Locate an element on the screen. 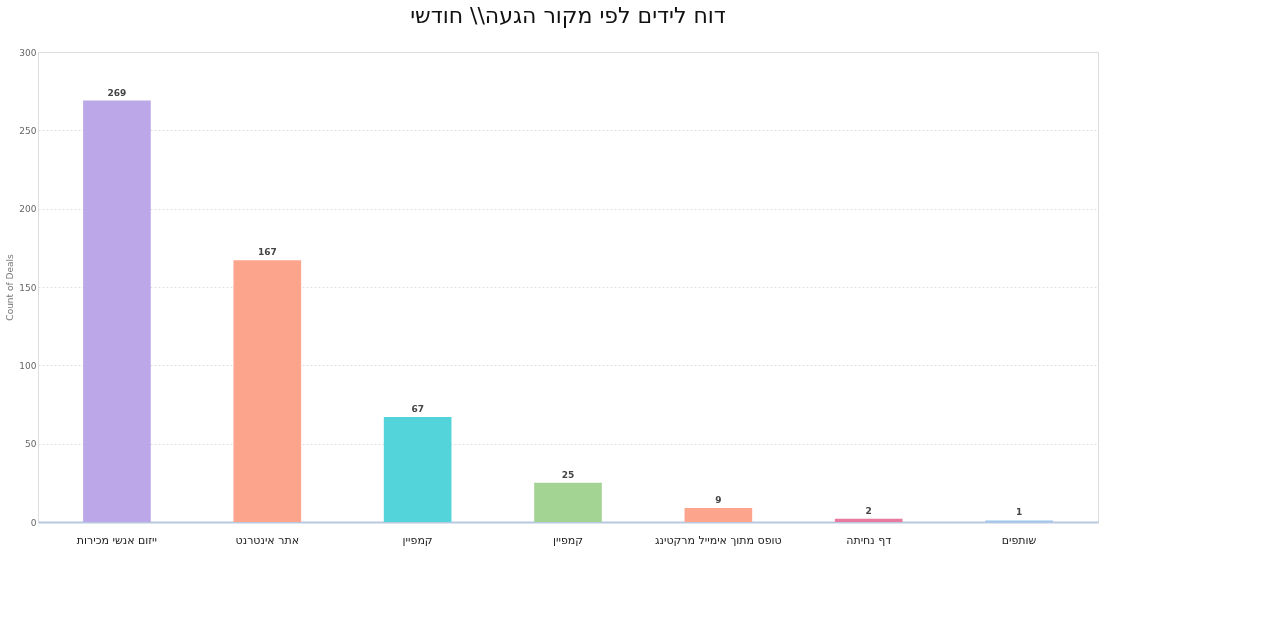 The height and width of the screenshot is (643, 1280). y-axis-title: Count of Deals is located at coordinates (10, 287).